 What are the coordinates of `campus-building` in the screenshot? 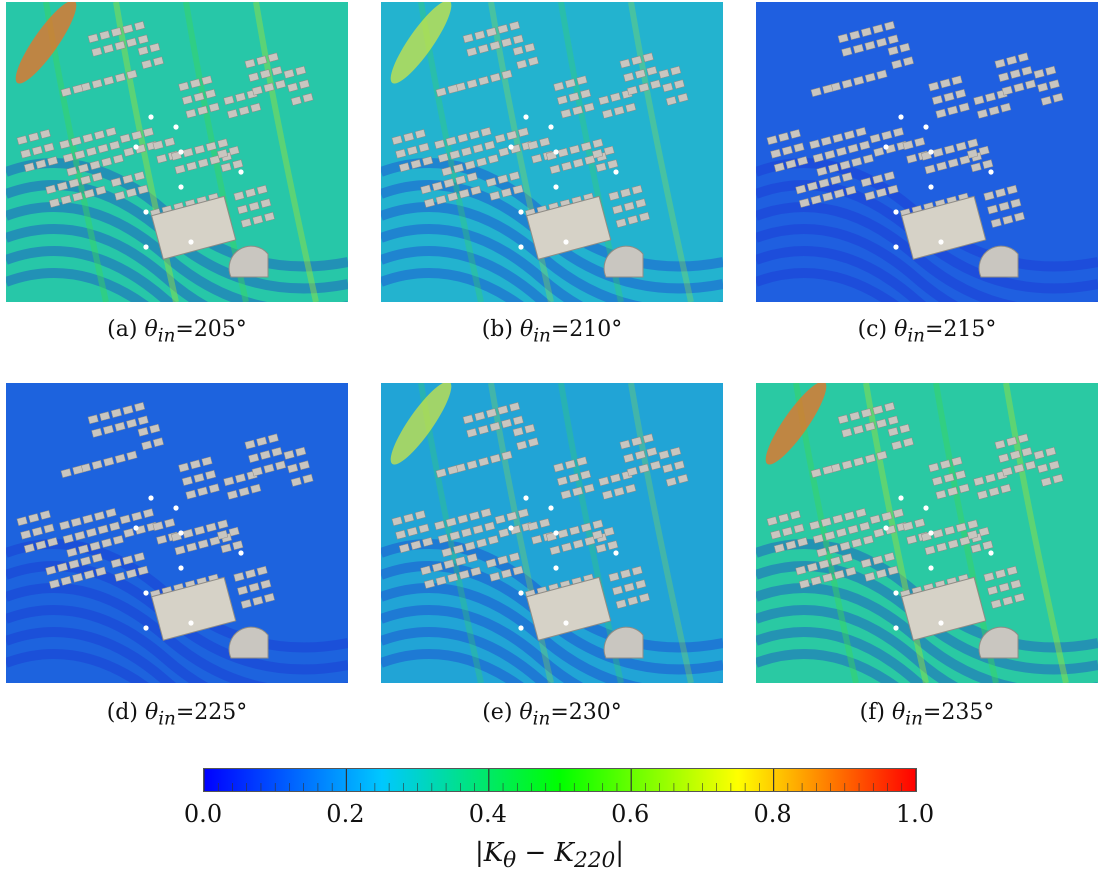 It's located at (944, 227).